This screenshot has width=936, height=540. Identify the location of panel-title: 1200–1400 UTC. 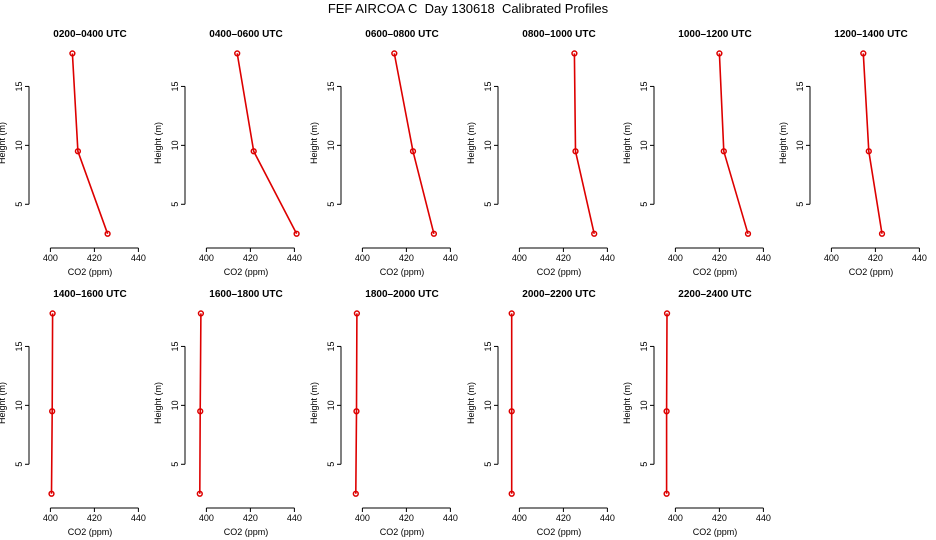
(870, 34).